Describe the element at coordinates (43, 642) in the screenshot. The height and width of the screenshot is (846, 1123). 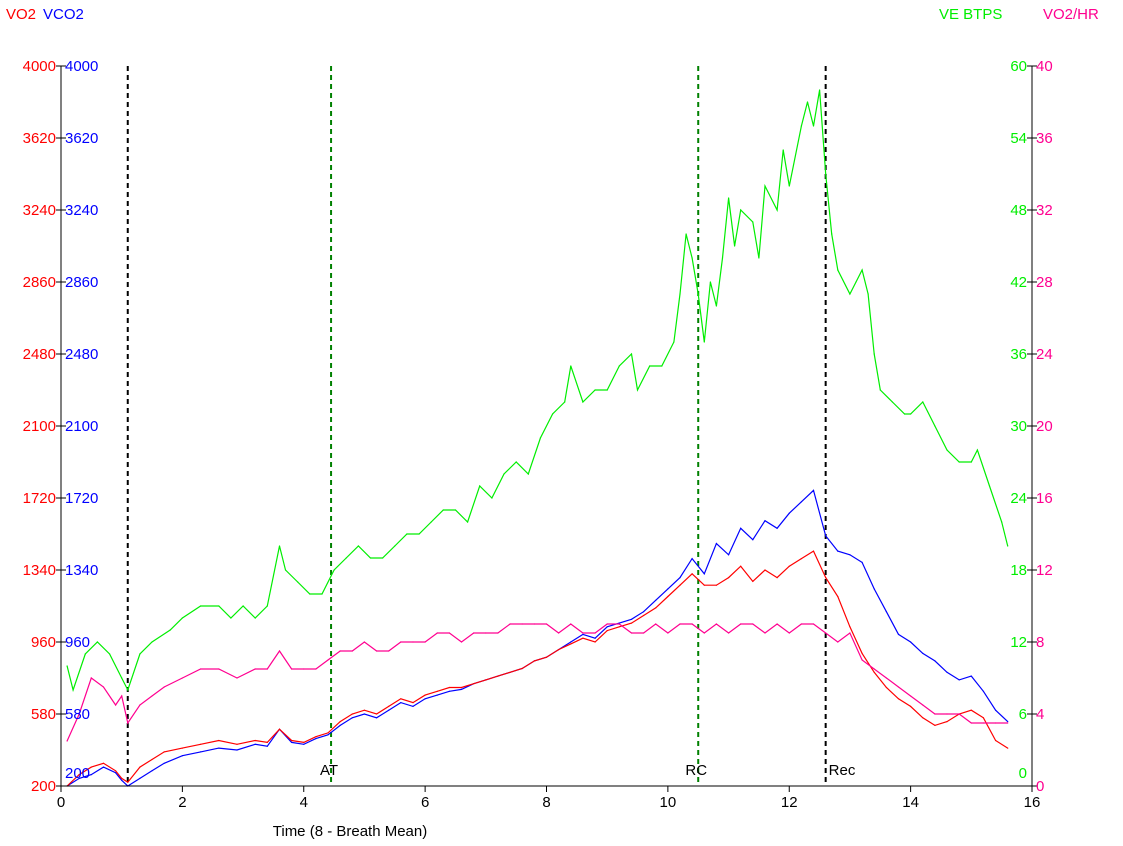
I see `vo2-tick-label: 960` at that location.